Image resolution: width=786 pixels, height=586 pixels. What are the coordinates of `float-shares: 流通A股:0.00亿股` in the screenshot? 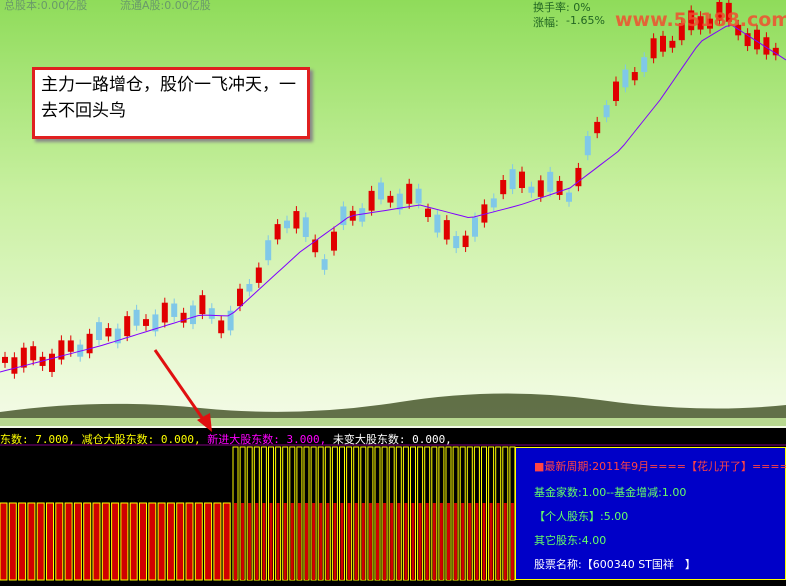 It's located at (165, 6).